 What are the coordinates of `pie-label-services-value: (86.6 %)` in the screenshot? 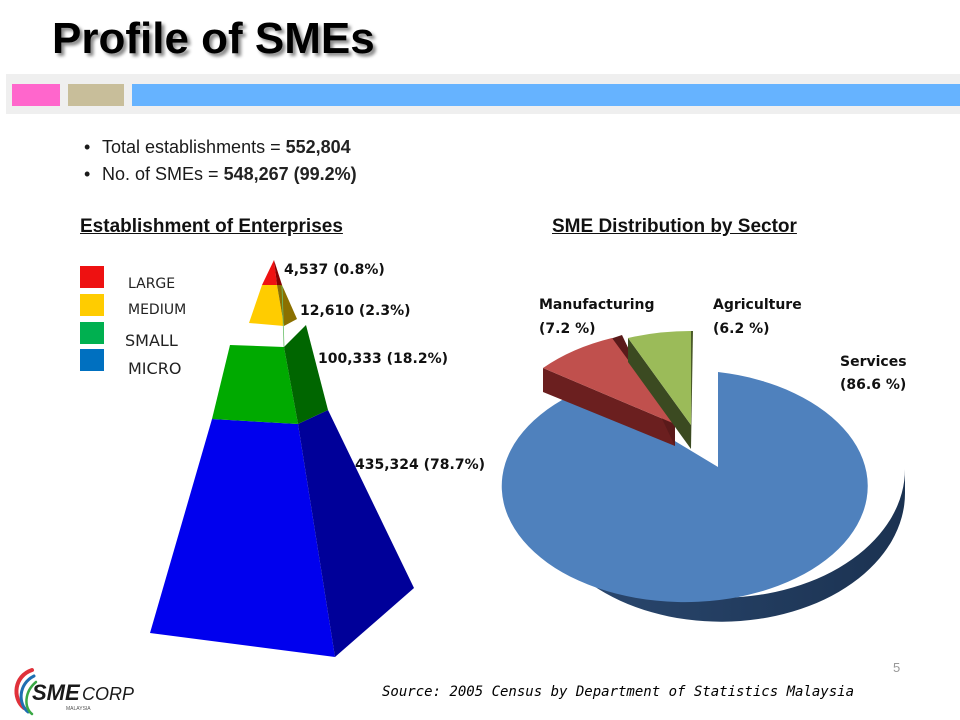 It's located at (873, 385).